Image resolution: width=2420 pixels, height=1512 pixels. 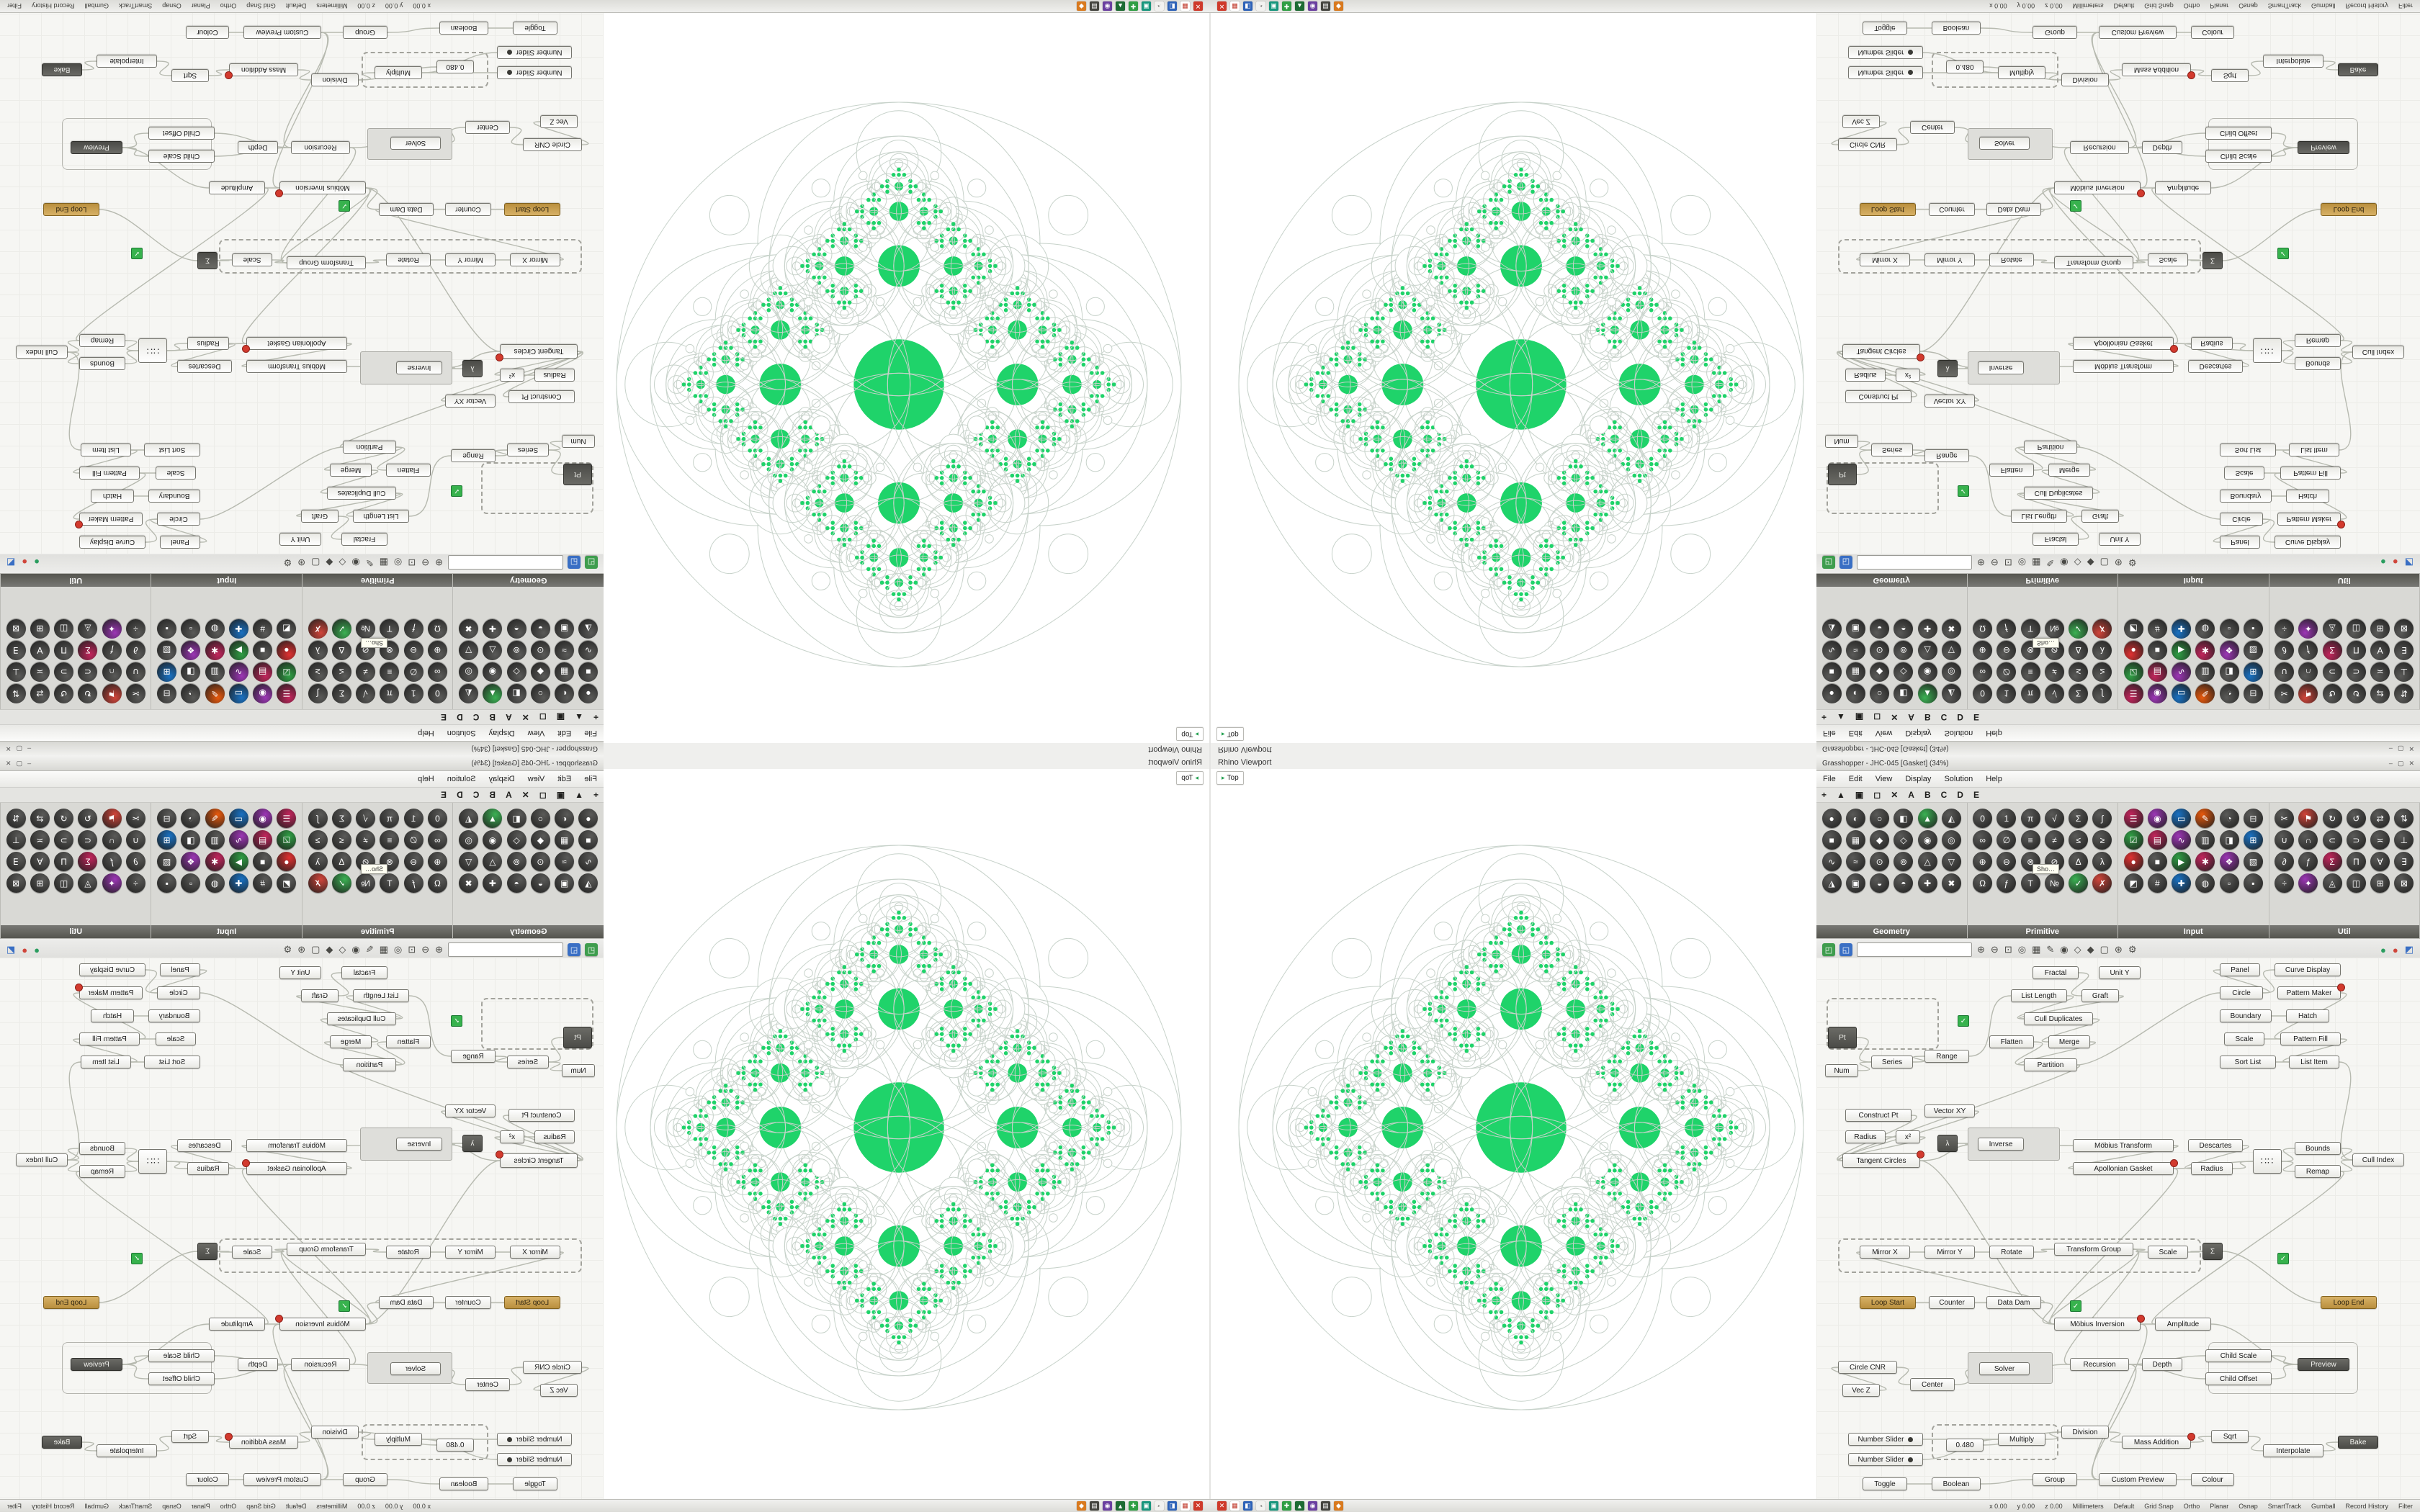 What do you see at coordinates (301, 562) in the screenshot?
I see `bake-icon: ⊛` at bounding box center [301, 562].